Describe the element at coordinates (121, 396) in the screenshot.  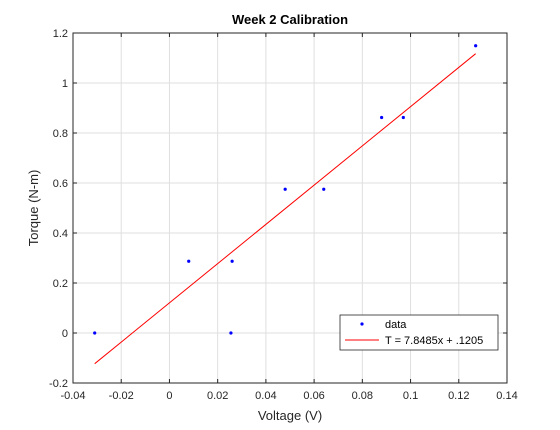
I see `x-tick-label: -0.02` at that location.